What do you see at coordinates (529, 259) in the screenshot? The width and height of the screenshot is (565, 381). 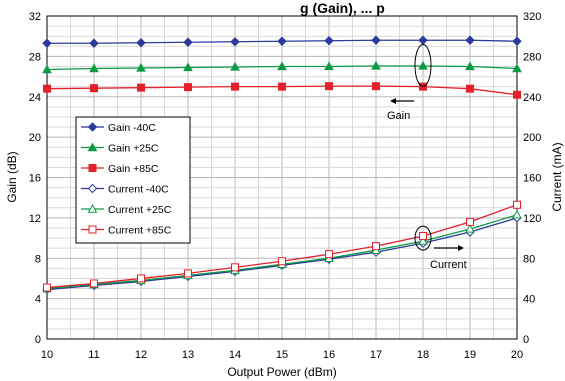 I see `y2-tick-label: 80` at bounding box center [529, 259].